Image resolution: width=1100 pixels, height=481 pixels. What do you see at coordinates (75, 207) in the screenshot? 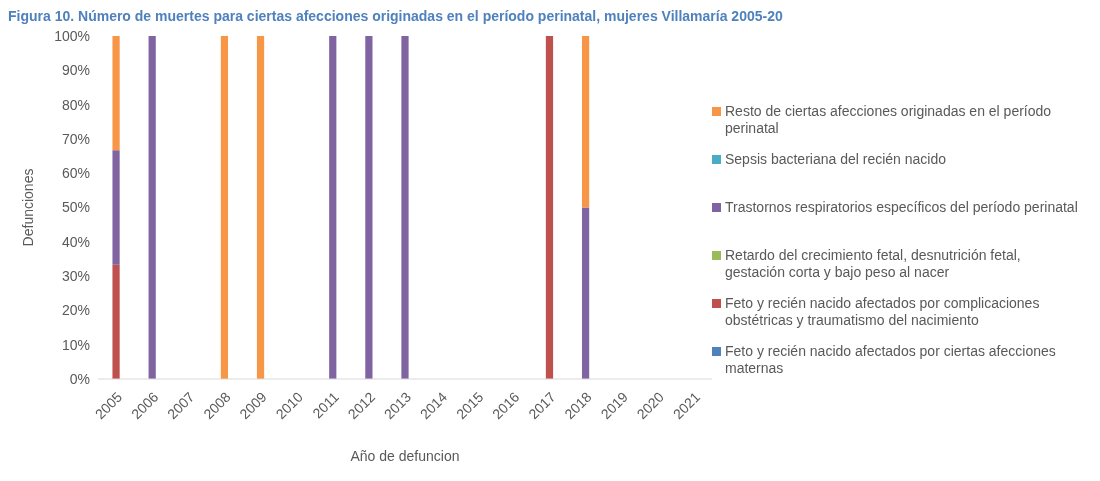
I see `y-tick-label: 50%` at bounding box center [75, 207].